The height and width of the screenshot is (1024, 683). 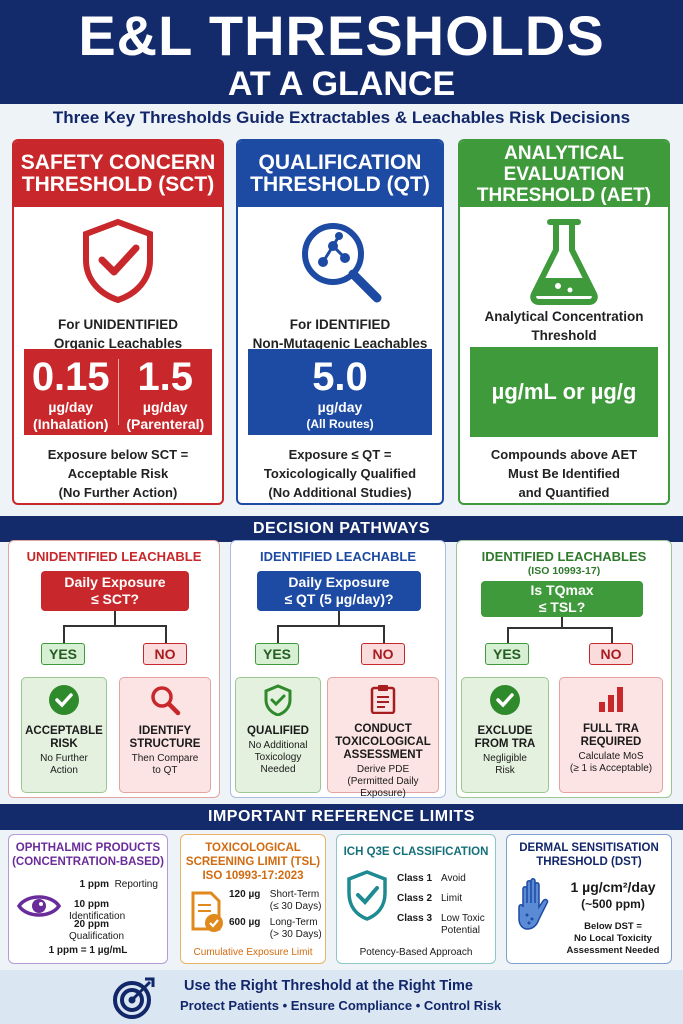 I want to click on qt-values: 5.0 µg/day (All Routes), so click(x=340, y=392).